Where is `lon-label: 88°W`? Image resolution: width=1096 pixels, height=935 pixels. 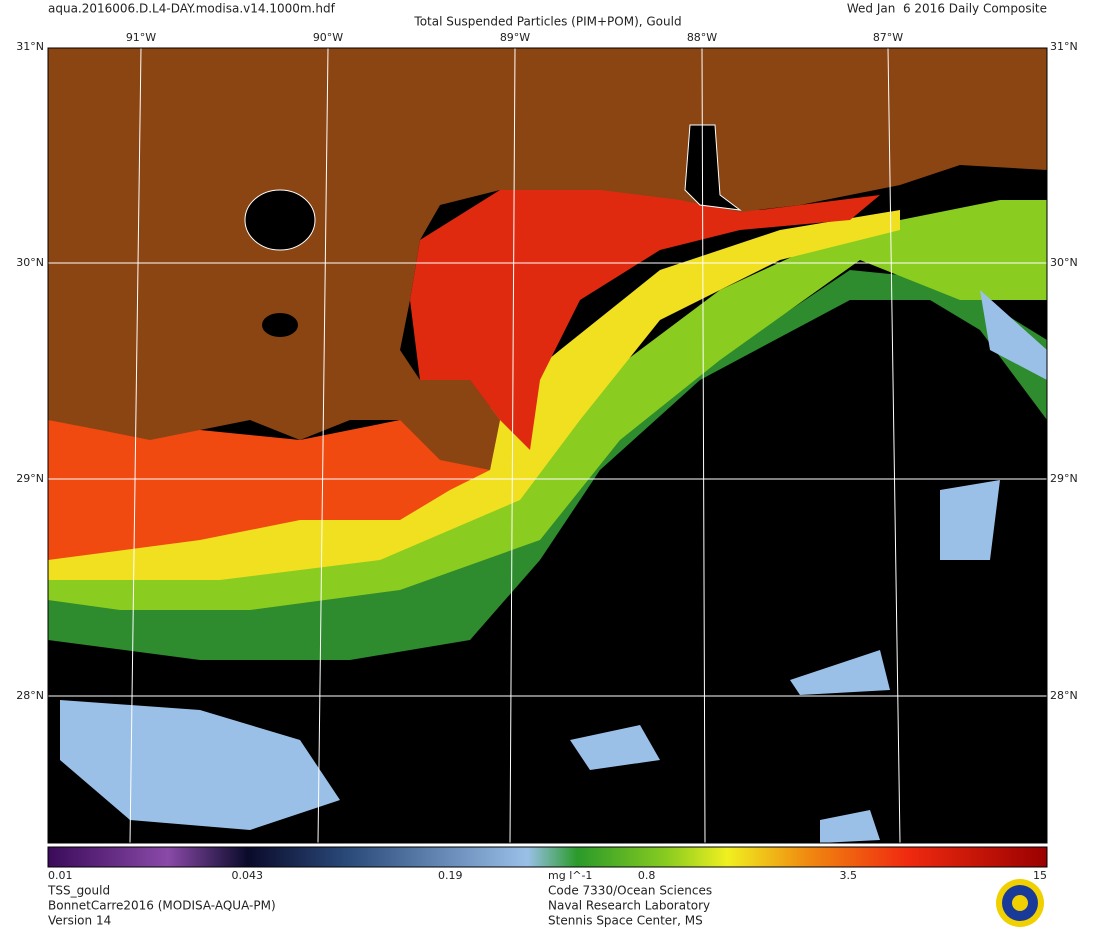 lon-label: 88°W is located at coordinates (702, 37).